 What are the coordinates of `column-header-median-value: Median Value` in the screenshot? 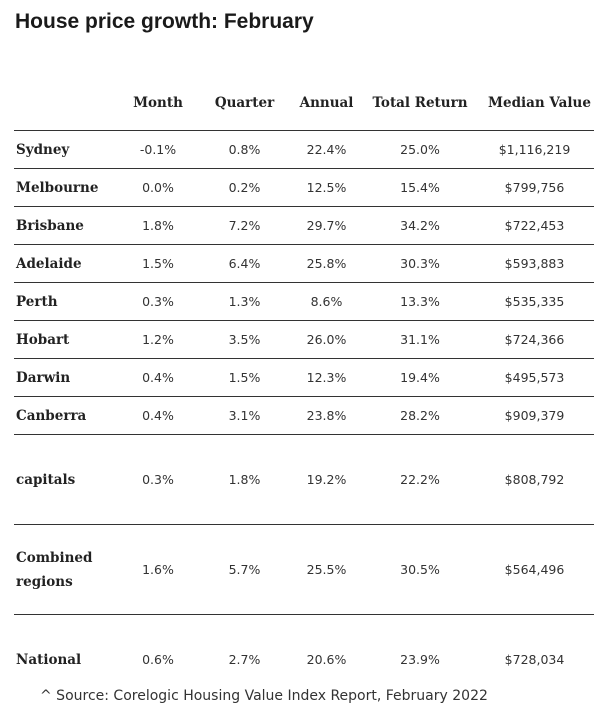 It's located at (534, 103).